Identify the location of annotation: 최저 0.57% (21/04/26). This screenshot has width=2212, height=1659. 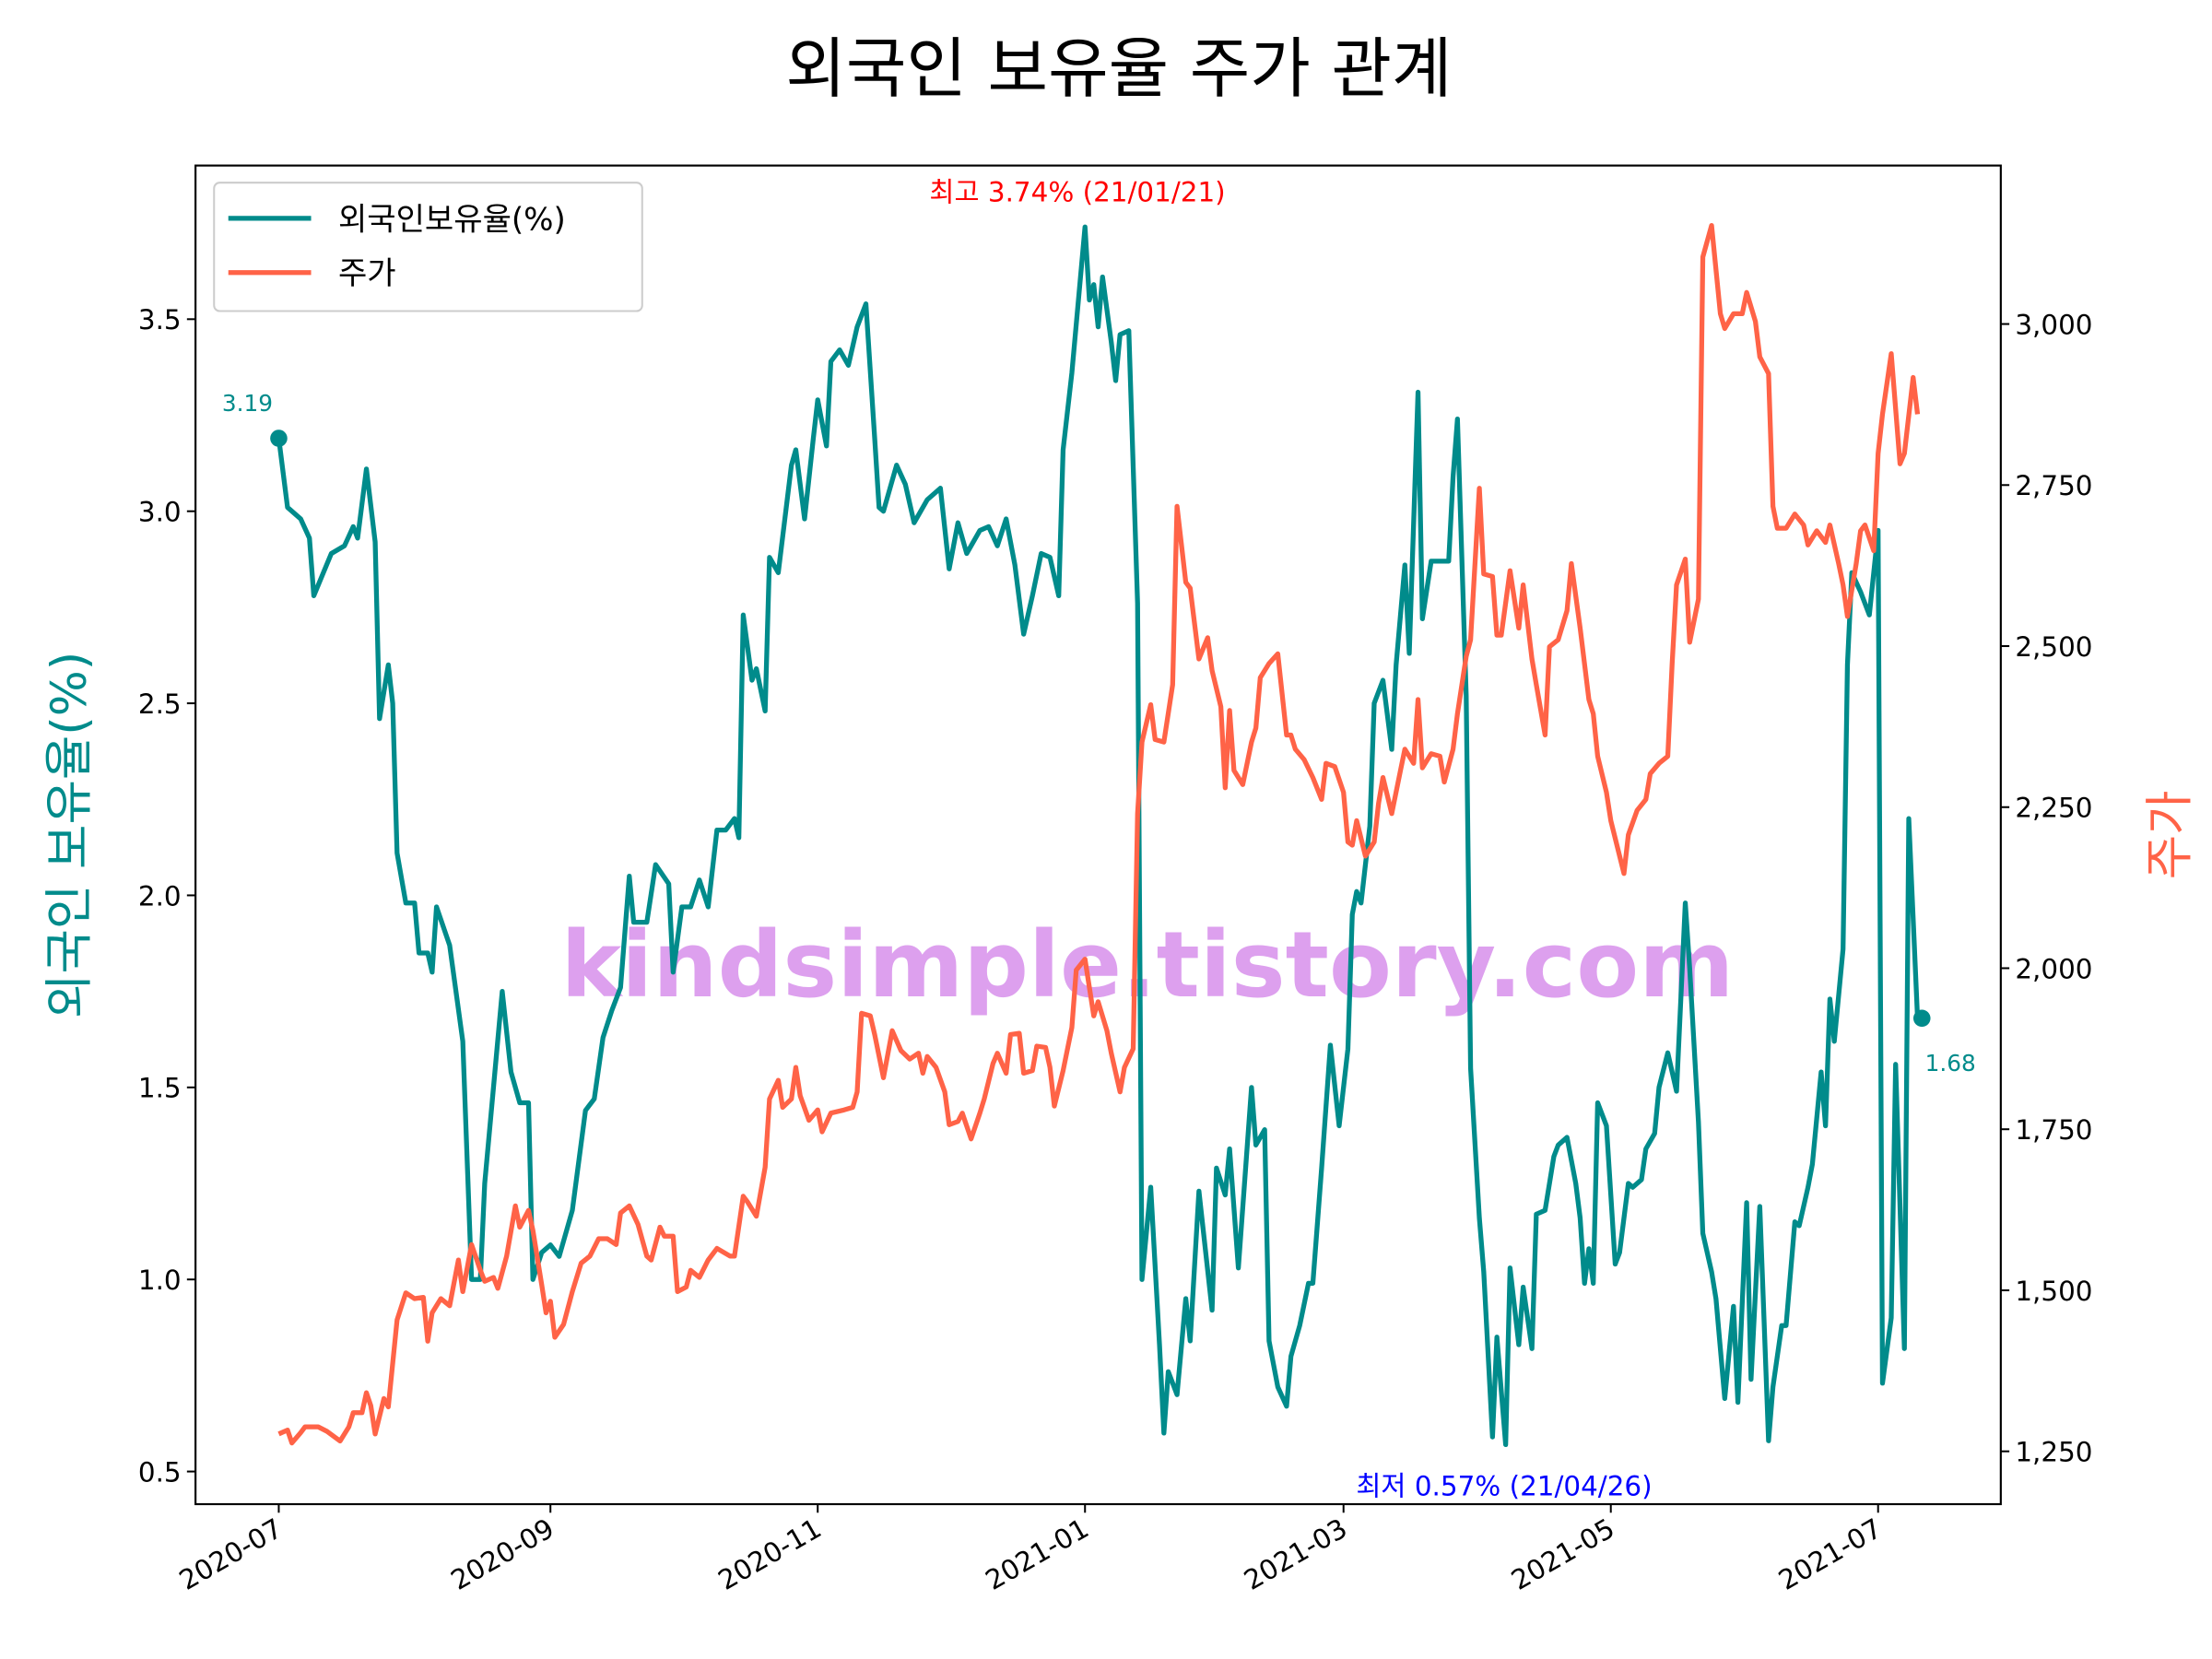
(1504, 1486).